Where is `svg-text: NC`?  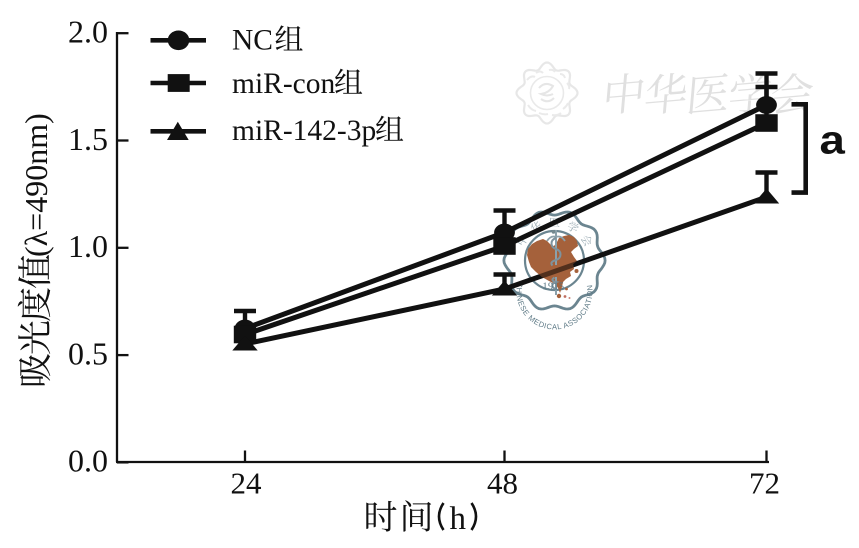 svg-text: NC is located at coordinates (252, 41).